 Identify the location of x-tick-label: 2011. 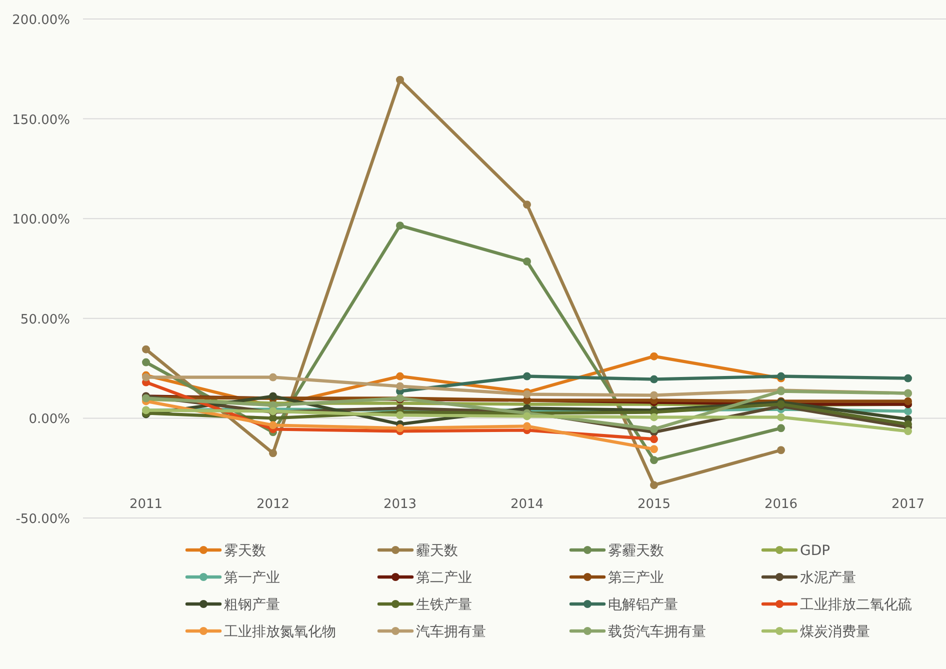
(146, 504).